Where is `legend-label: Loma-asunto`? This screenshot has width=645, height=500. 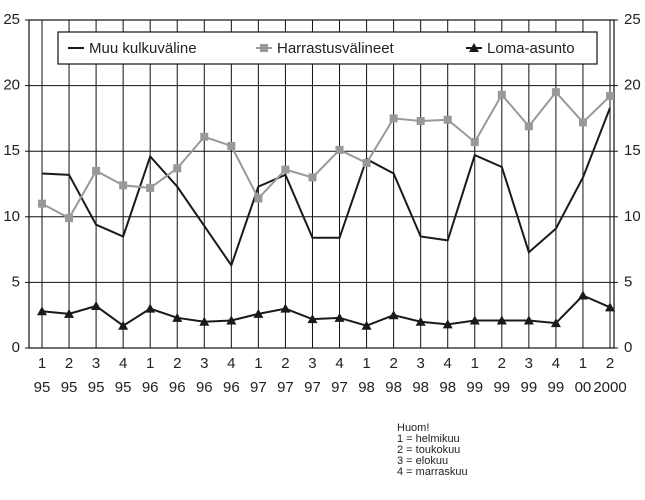
legend-label: Loma-asunto is located at coordinates (531, 48).